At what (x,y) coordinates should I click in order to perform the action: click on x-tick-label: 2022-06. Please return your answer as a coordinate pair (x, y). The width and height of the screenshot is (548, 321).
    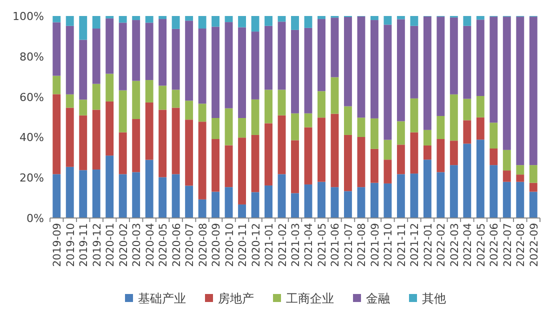
    Looking at the image, I should click on (494, 244).